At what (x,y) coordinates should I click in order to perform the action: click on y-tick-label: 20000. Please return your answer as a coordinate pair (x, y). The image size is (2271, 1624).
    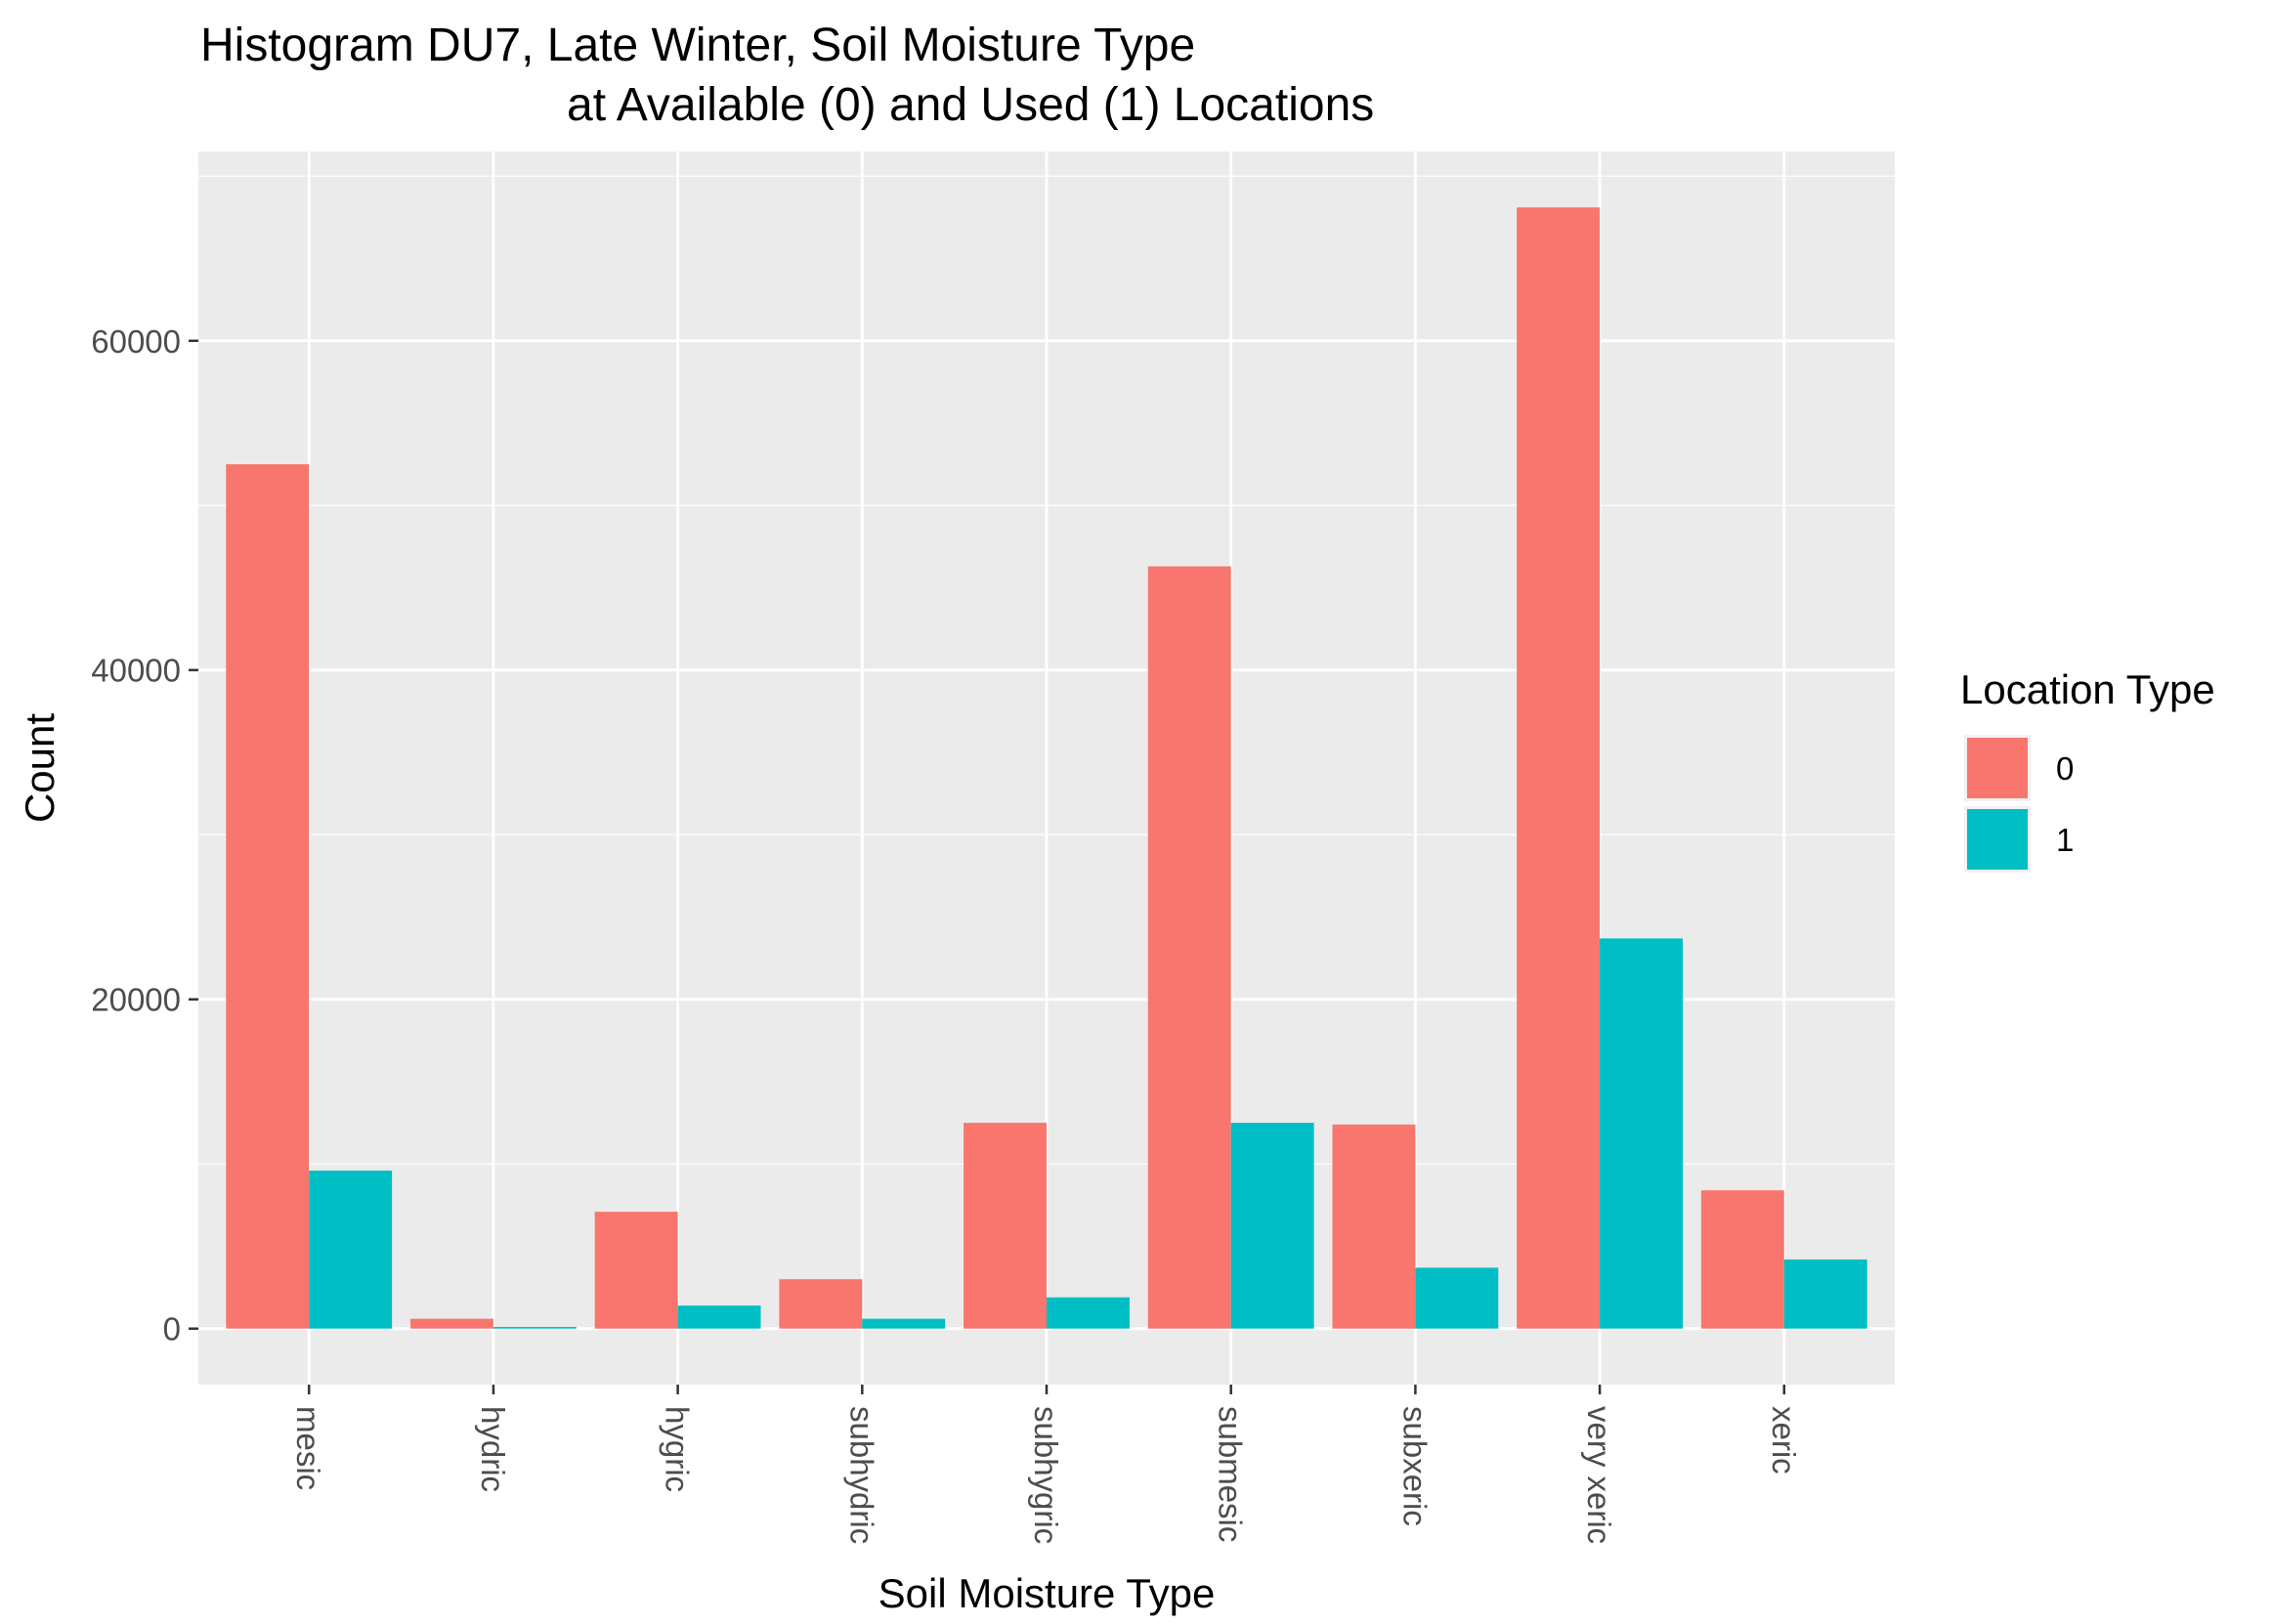
    Looking at the image, I should click on (136, 1000).